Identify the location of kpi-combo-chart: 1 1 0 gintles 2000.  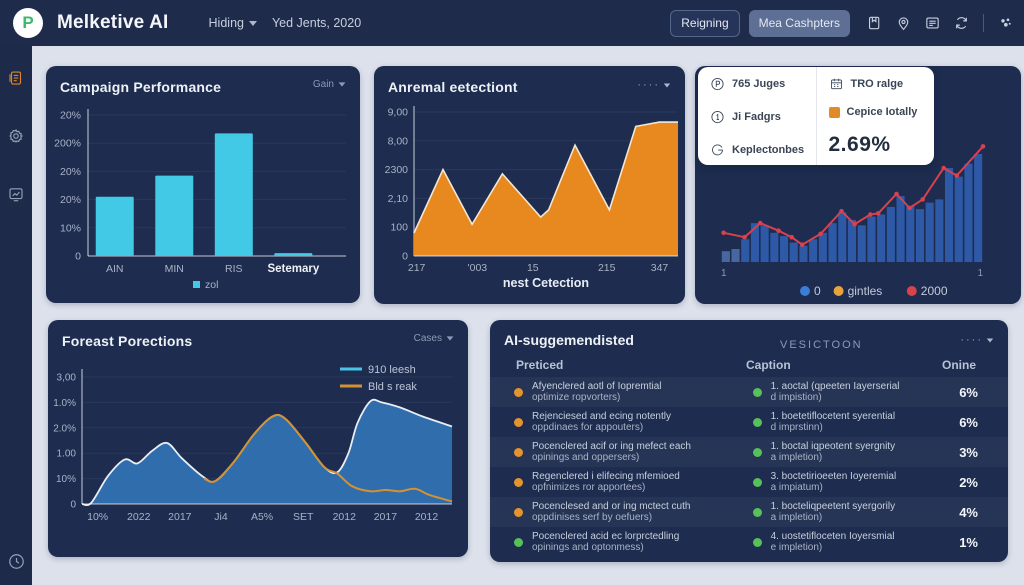
(853, 221).